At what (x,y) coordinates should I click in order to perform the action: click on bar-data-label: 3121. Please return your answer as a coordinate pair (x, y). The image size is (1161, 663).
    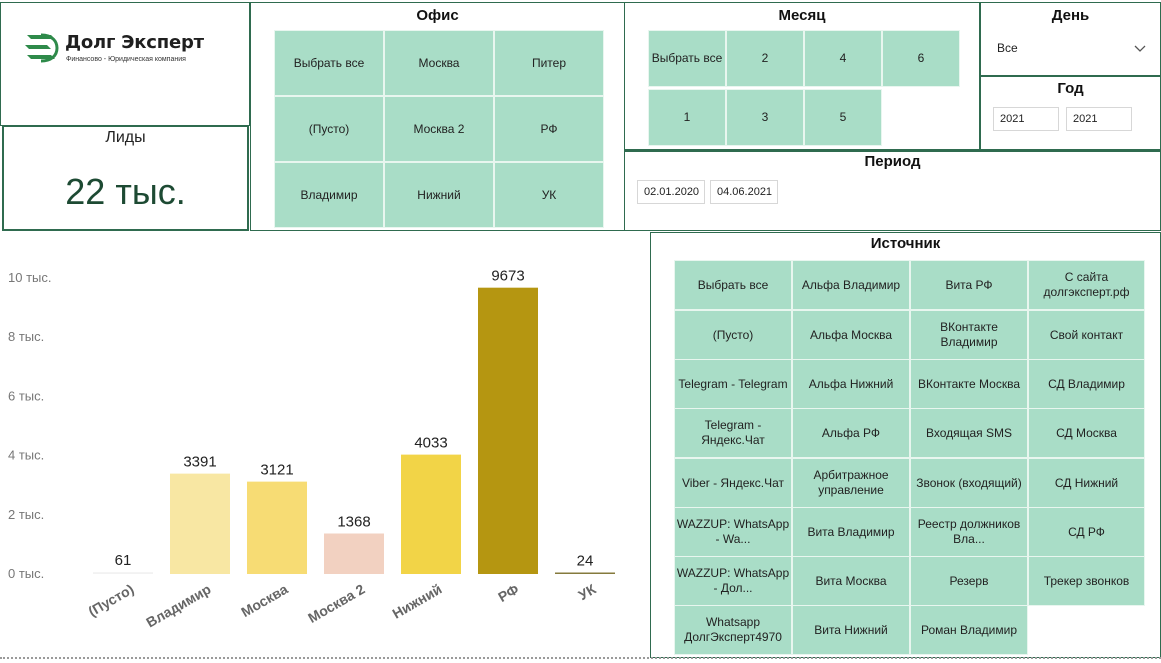
    Looking at the image, I should click on (276, 470).